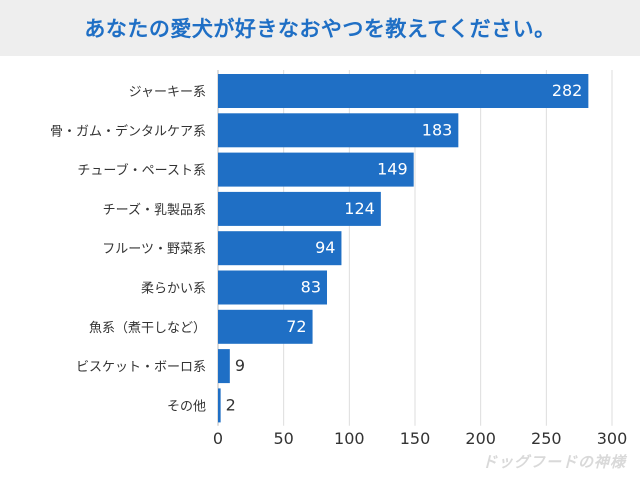 The width and height of the screenshot is (640, 480). I want to click on x-tick-label: 300, so click(612, 438).